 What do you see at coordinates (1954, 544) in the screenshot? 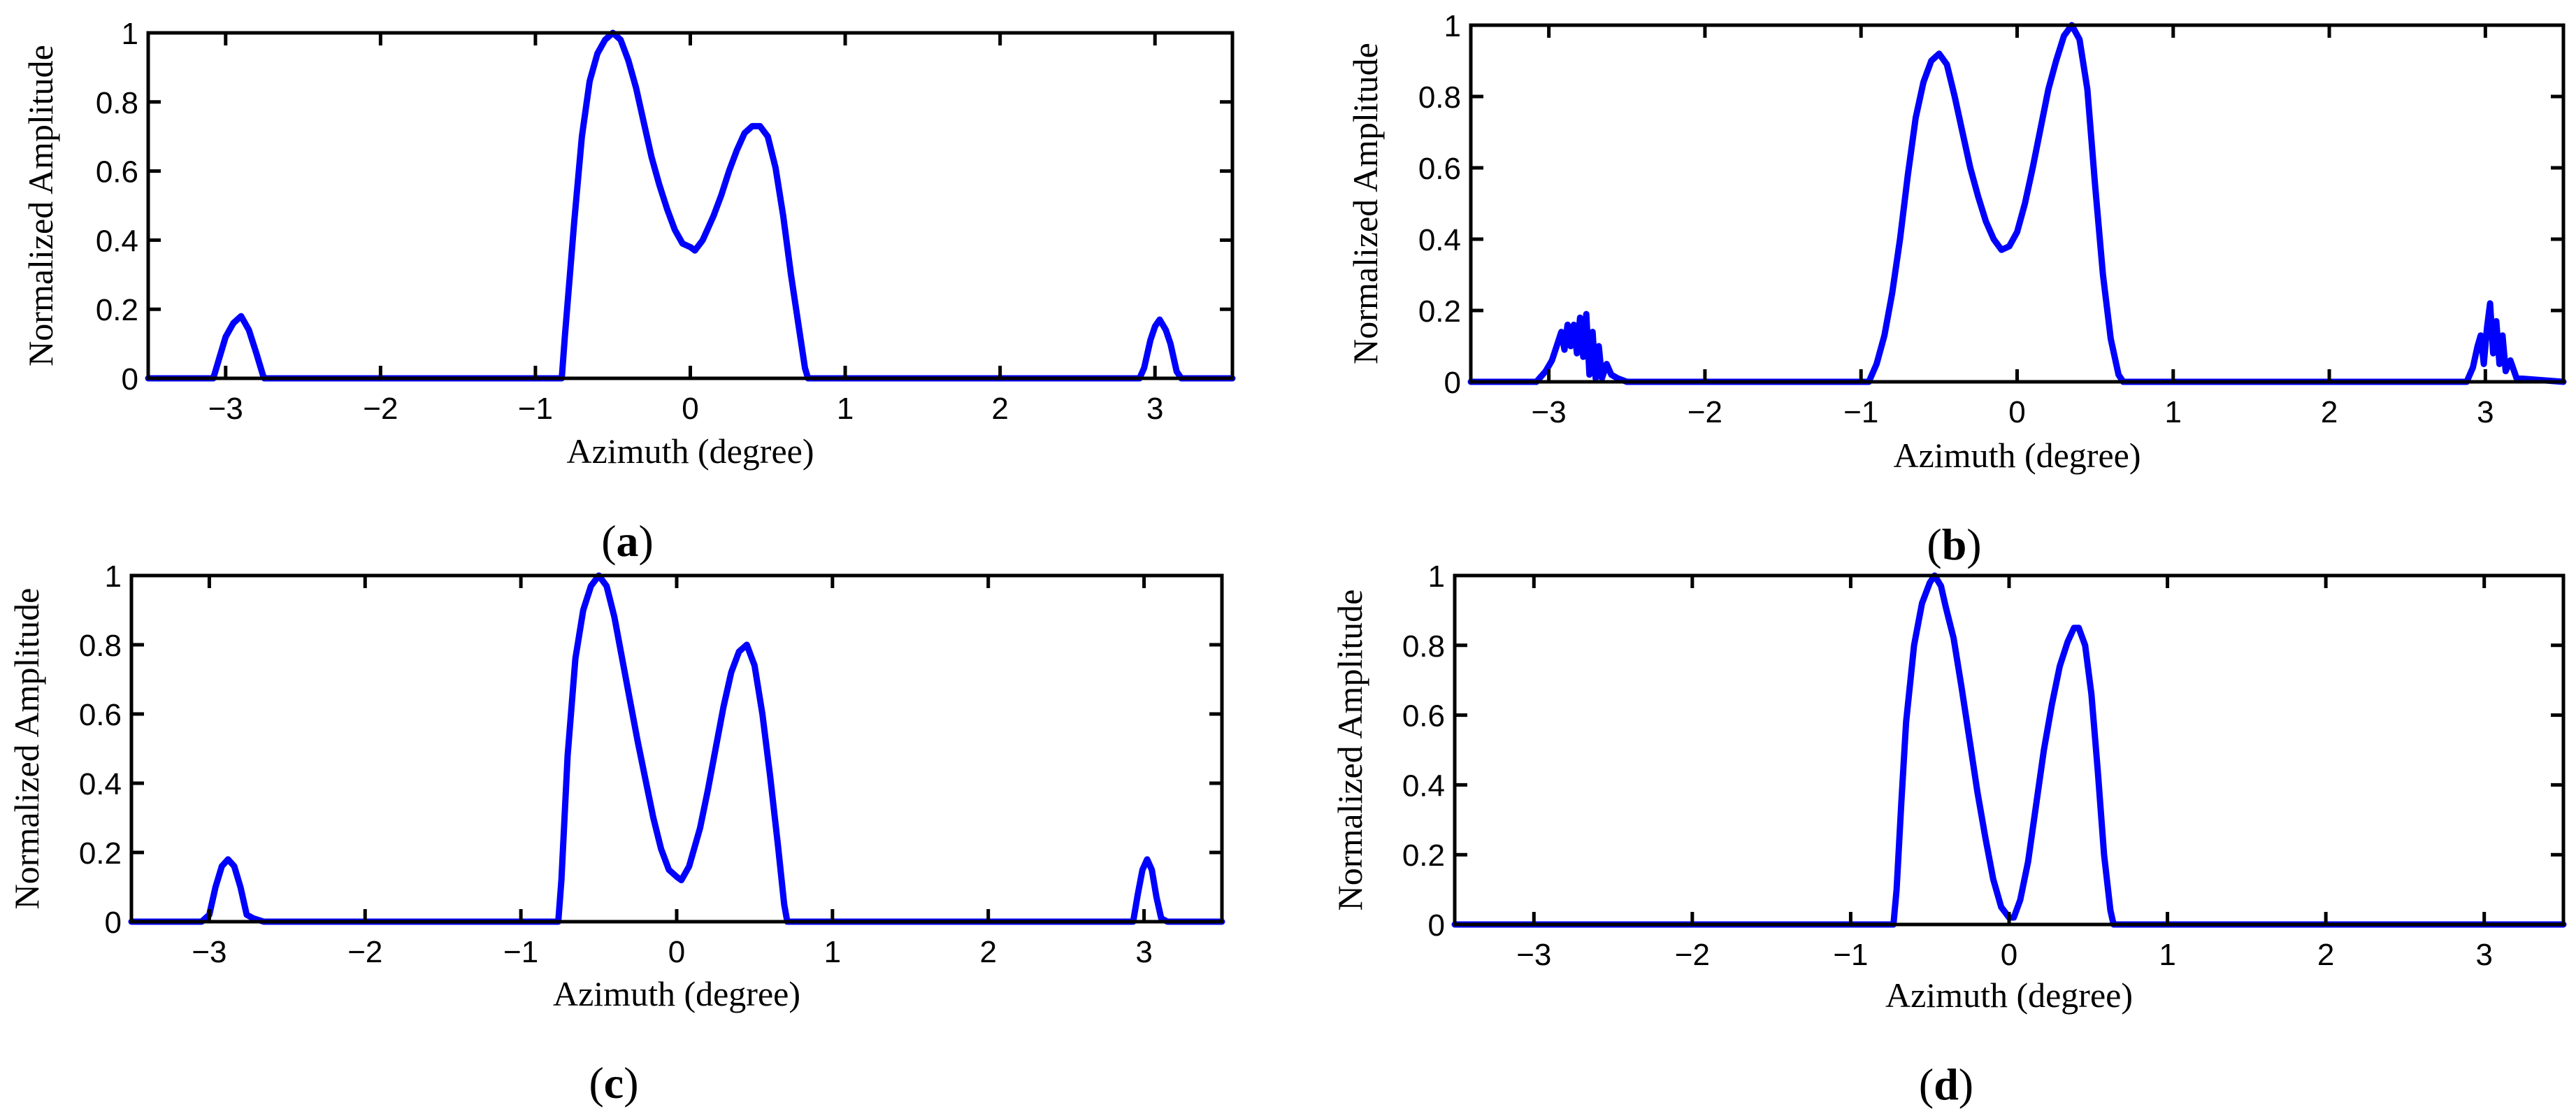
I see `panel-label: (b)` at bounding box center [1954, 544].